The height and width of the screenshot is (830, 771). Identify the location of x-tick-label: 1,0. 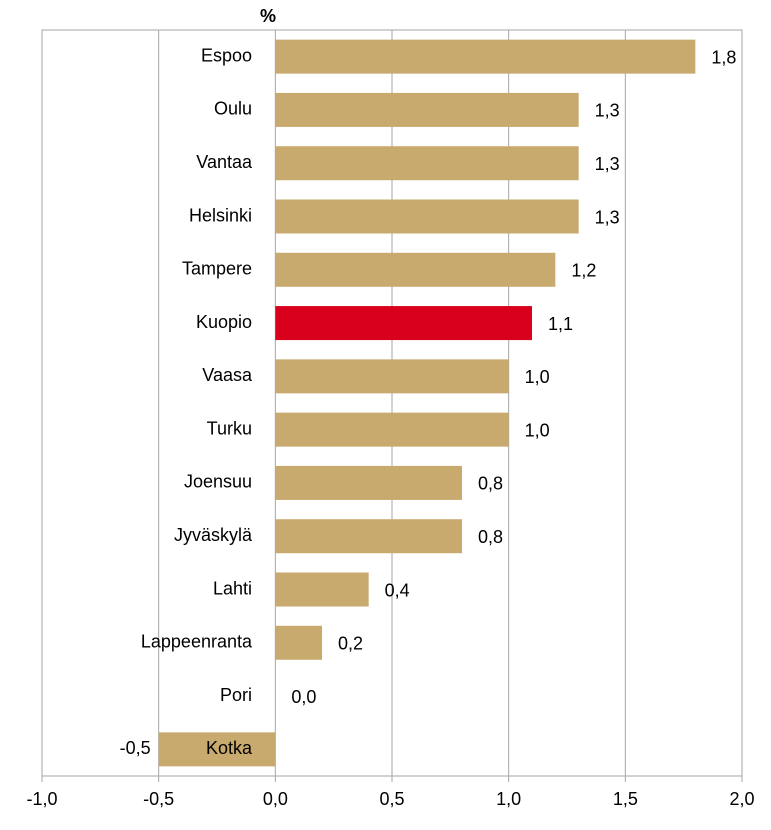
(508, 799).